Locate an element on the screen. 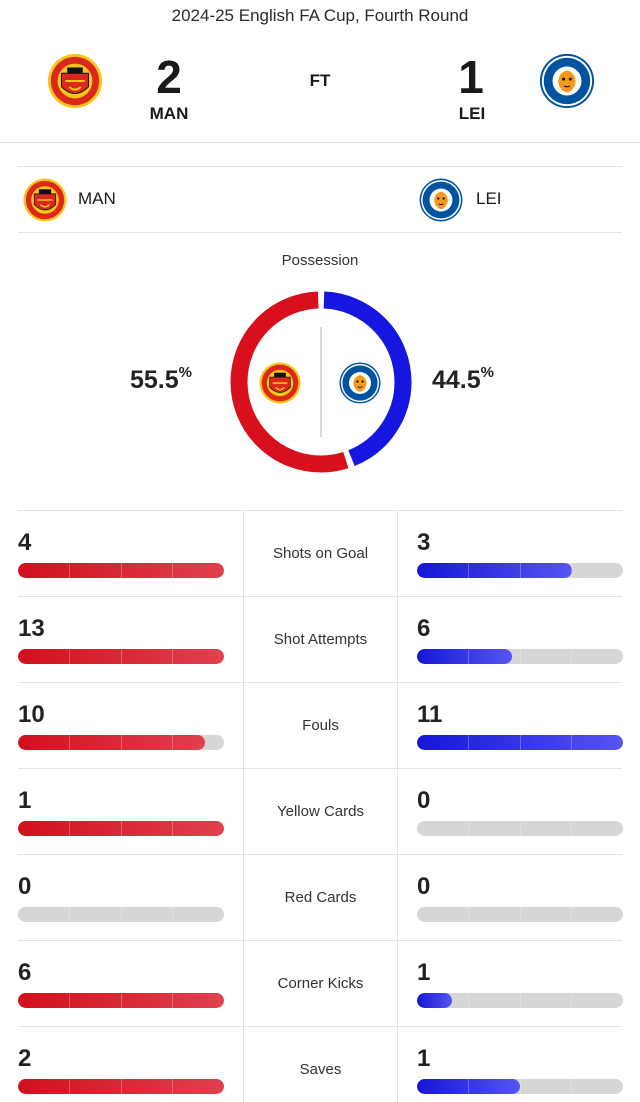  possession-title: Possession is located at coordinates (320, 260).